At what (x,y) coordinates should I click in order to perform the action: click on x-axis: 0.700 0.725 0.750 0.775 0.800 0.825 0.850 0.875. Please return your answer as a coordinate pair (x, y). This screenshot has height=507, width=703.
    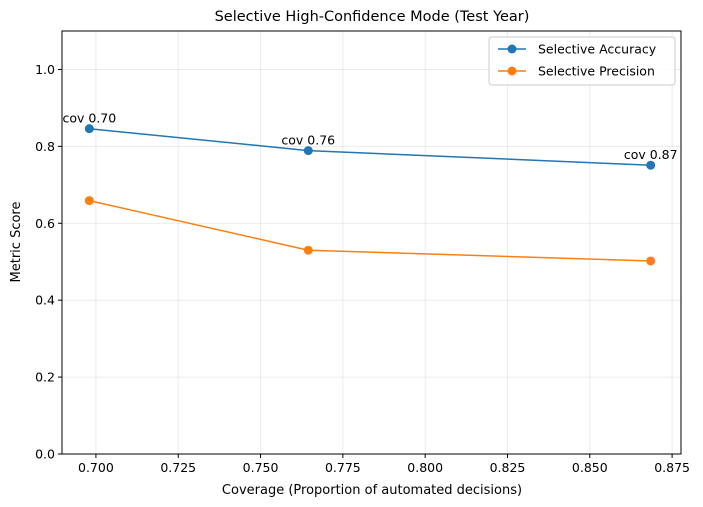
    Looking at the image, I should click on (384, 464).